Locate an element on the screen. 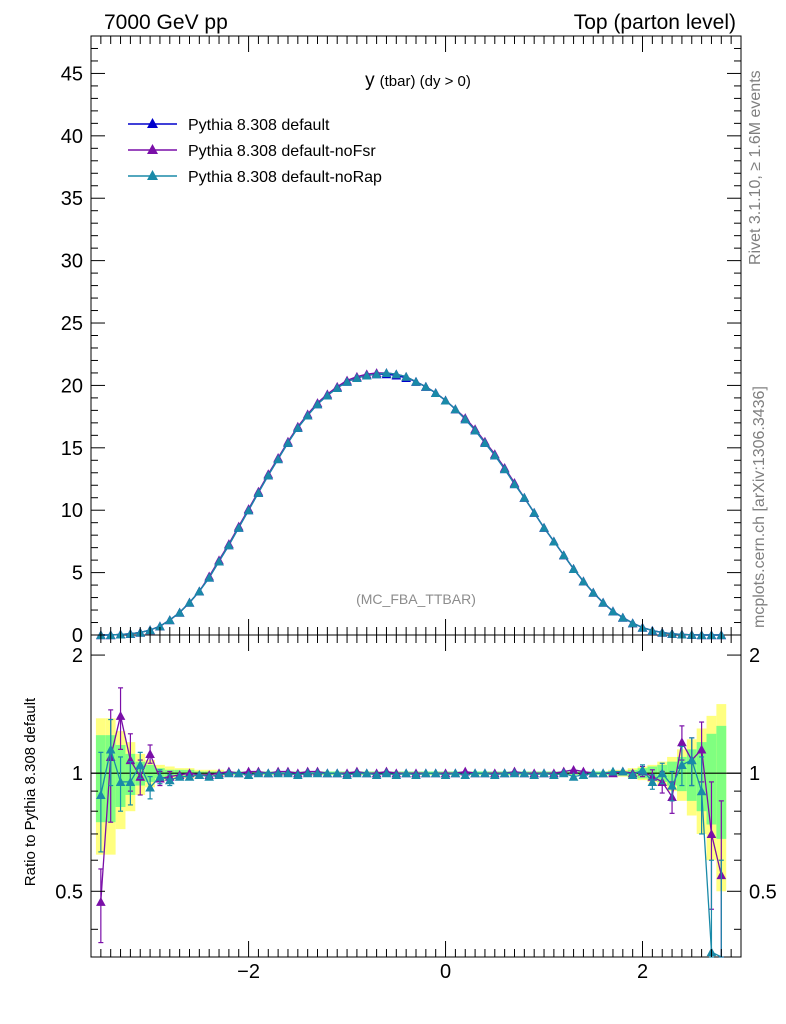 The height and width of the screenshot is (1024, 786). side-label-rivet: Rivet 3.1.10, ≥ 1.6M events is located at coordinates (755, 167).